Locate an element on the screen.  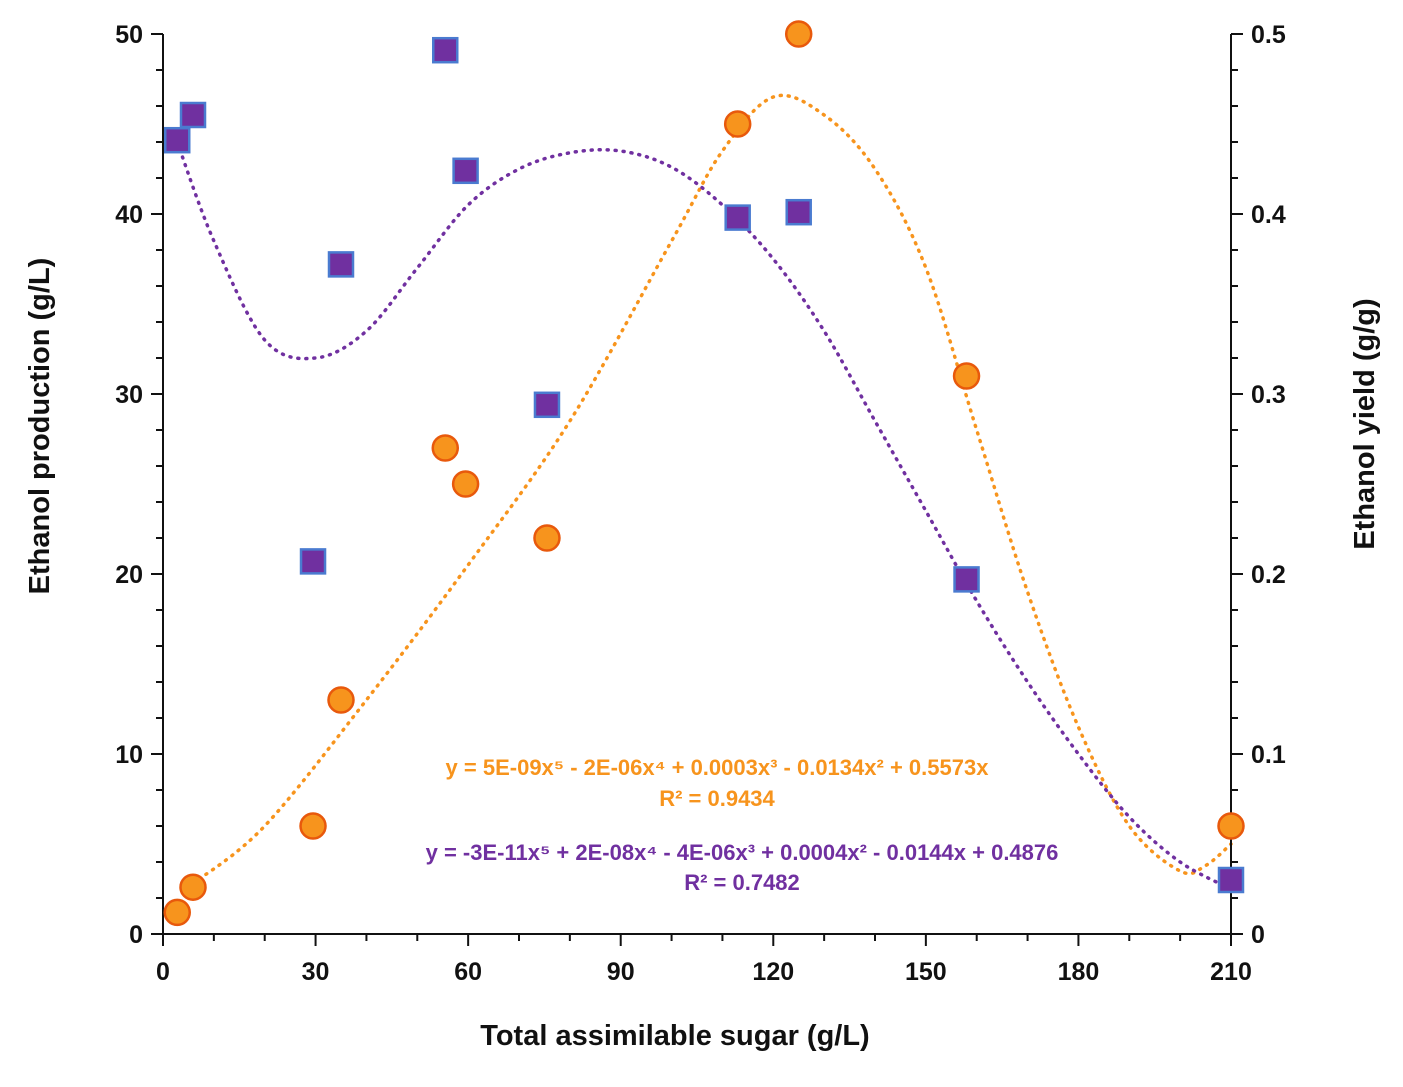
yield-trend-r2: R² = 0.7482 is located at coordinates (742, 882).